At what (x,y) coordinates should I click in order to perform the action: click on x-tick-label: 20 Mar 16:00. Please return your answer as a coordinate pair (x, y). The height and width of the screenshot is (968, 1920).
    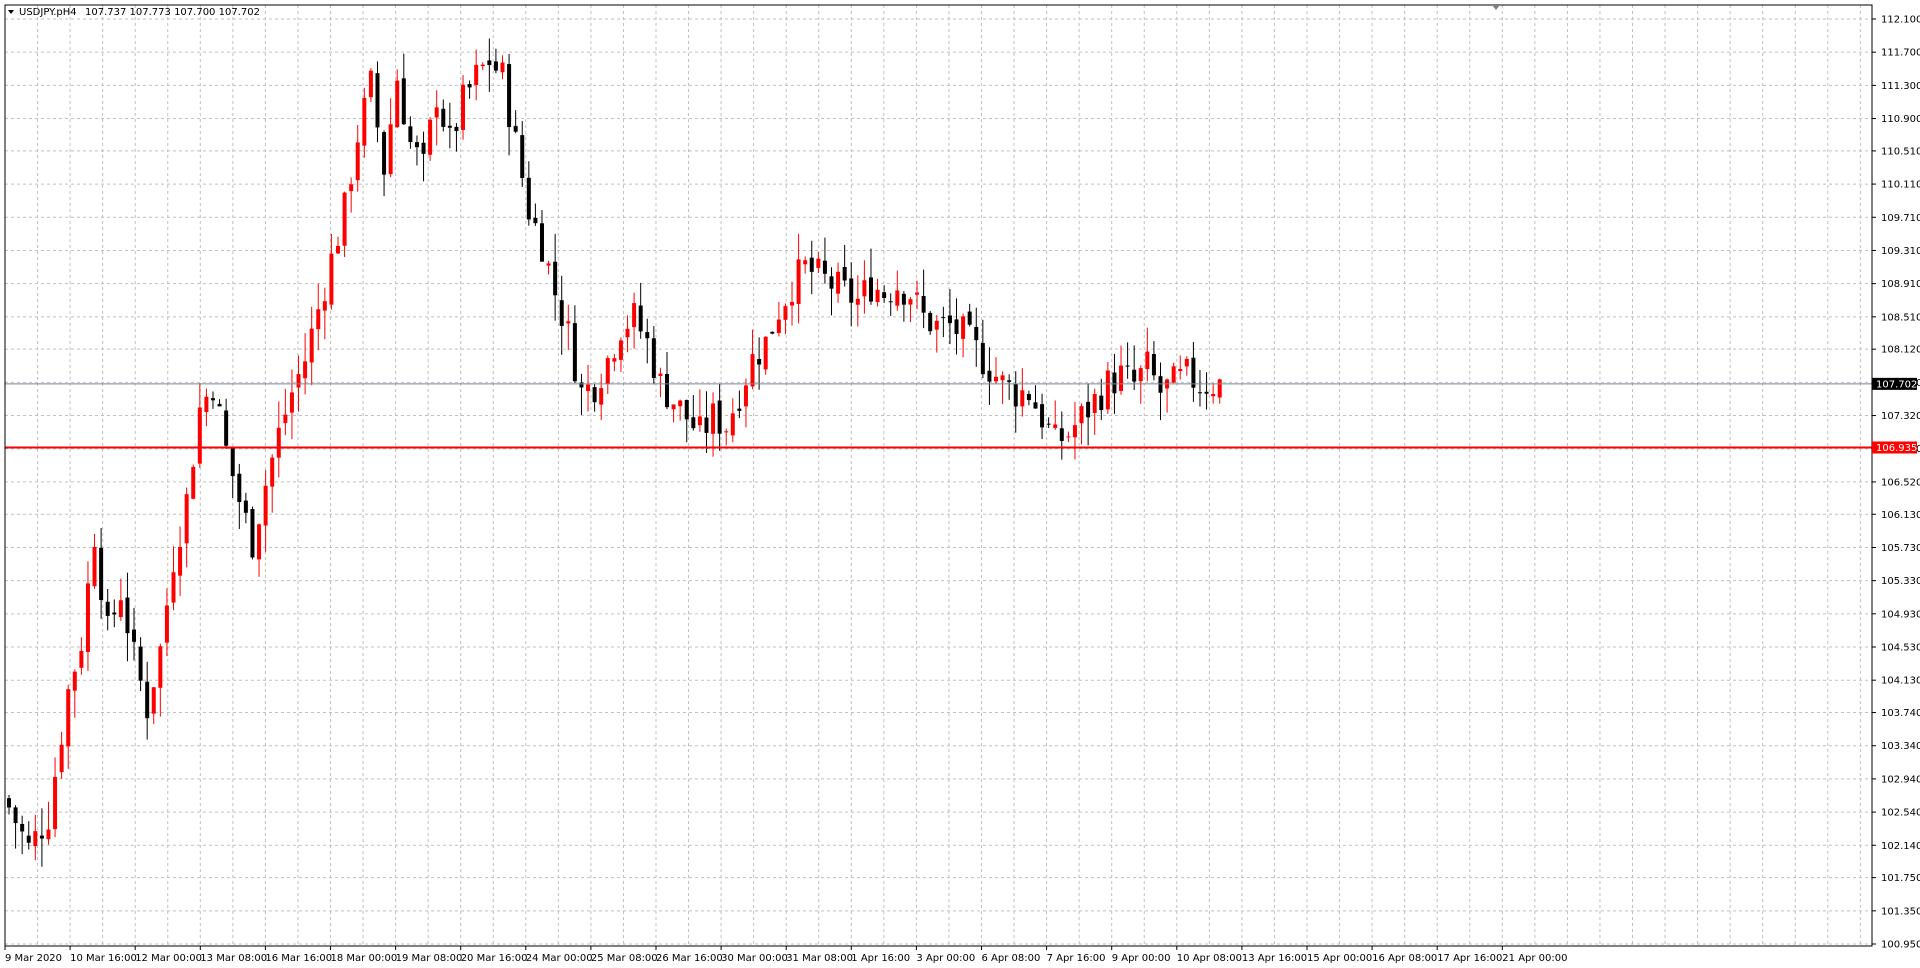
    Looking at the image, I should click on (494, 958).